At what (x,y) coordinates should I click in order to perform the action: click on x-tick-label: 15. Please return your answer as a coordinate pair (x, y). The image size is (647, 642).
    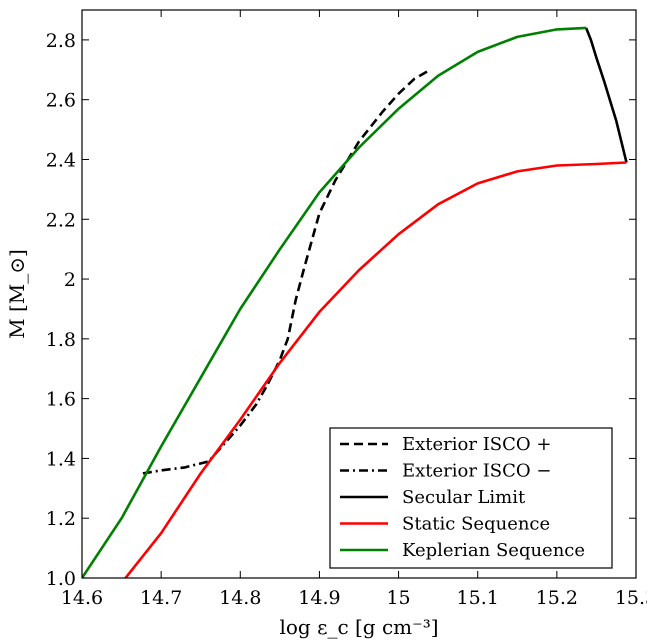
    Looking at the image, I should click on (398, 598).